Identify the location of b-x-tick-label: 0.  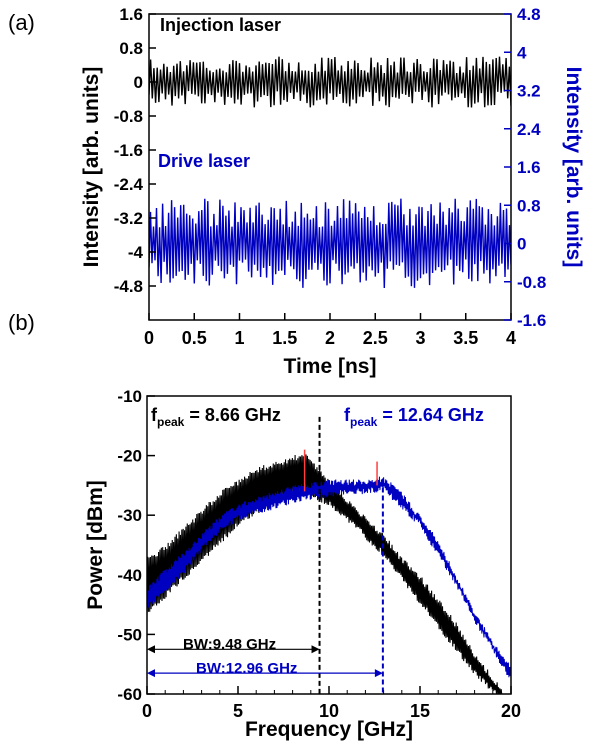
(147, 711).